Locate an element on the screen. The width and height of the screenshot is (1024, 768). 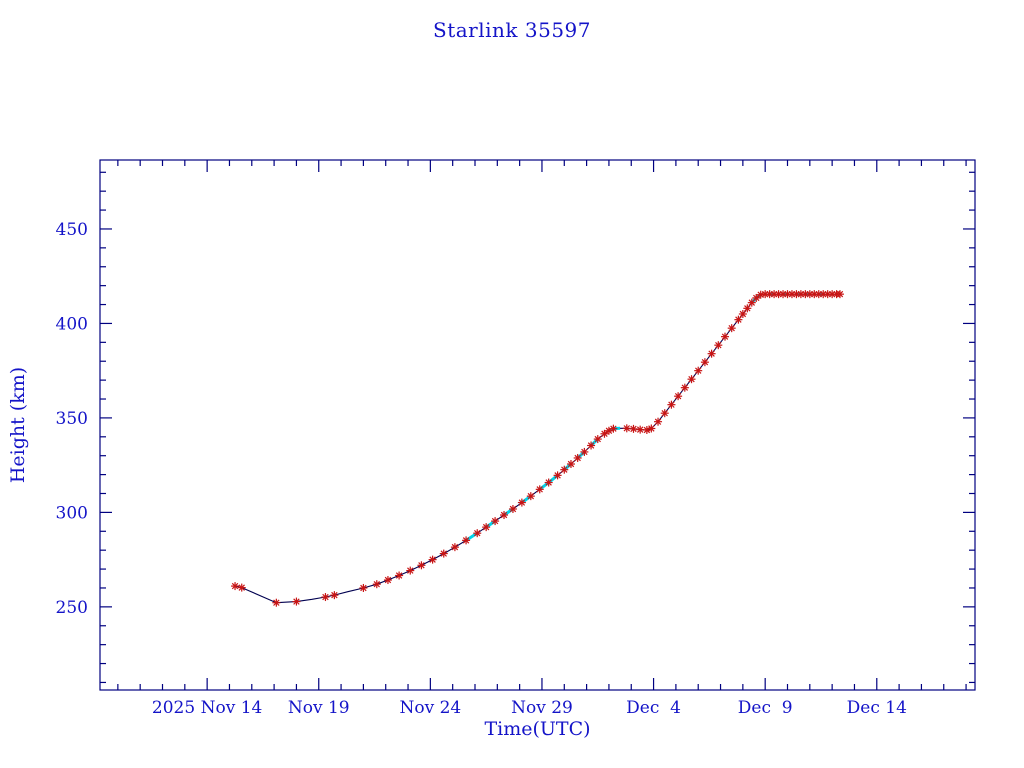
x-tick-label: Nov 29 is located at coordinates (542, 708).